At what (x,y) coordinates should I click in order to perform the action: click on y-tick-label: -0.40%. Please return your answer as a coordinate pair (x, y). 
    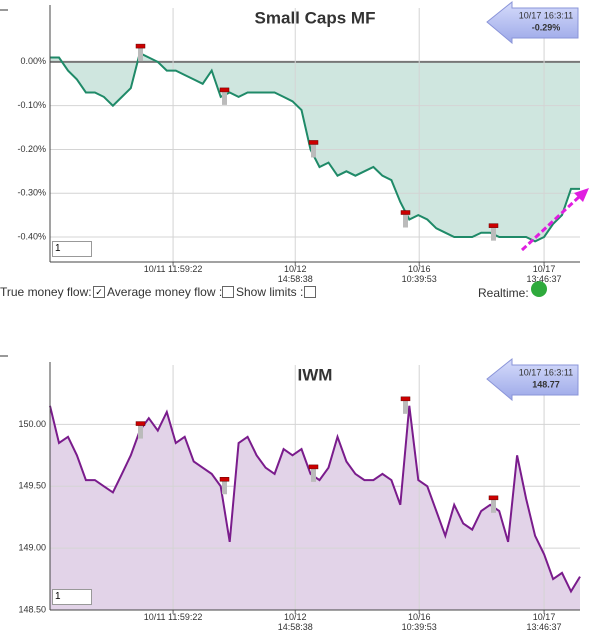
    Looking at the image, I should click on (31, 236).